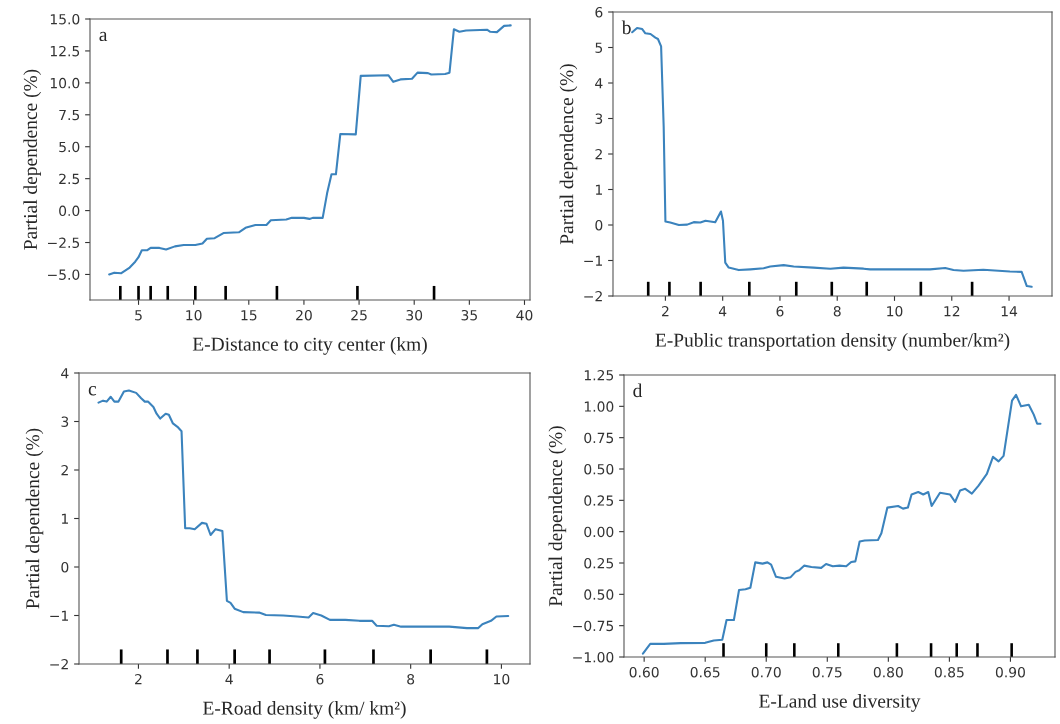  What do you see at coordinates (64, 242) in the screenshot?
I see `y-tick-label: −2.5` at bounding box center [64, 242].